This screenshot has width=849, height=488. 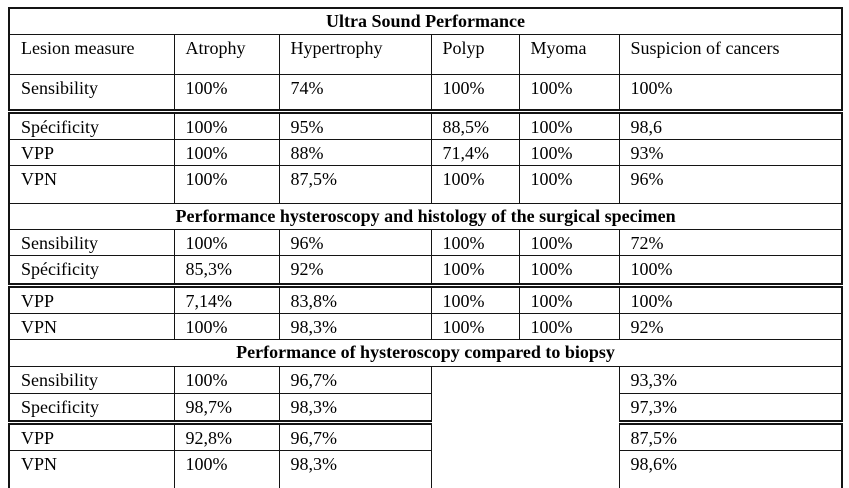 I want to click on table-cell: 95%, so click(x=355, y=124).